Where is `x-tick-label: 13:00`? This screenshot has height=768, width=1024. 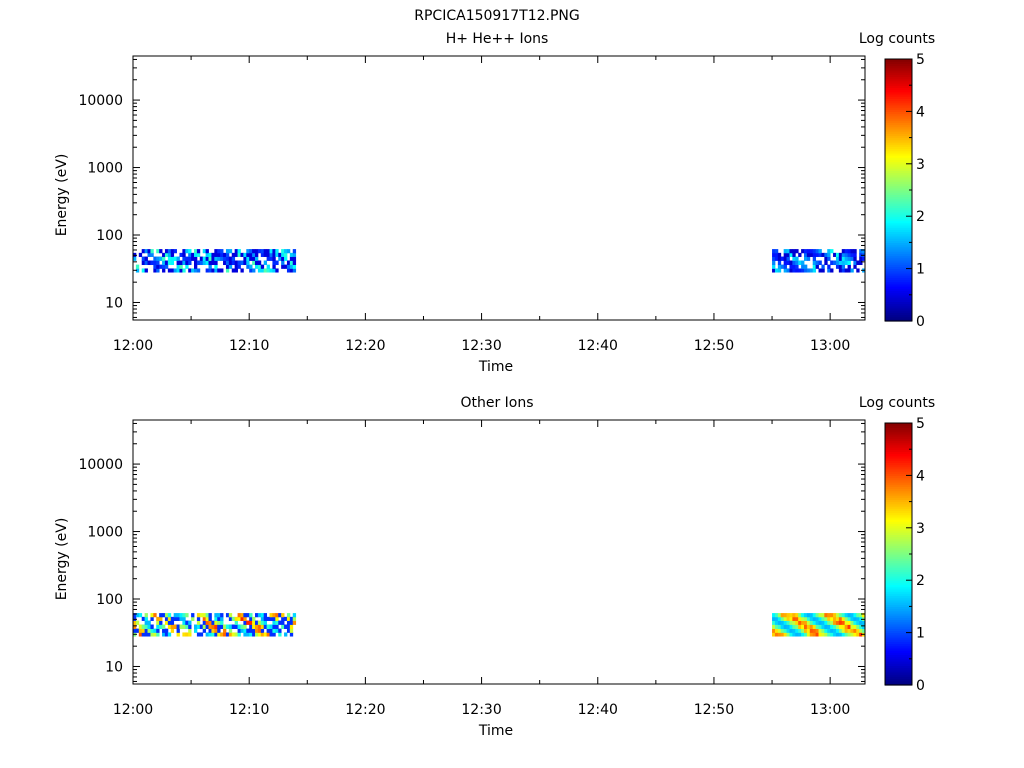 x-tick-label: 13:00 is located at coordinates (830, 346).